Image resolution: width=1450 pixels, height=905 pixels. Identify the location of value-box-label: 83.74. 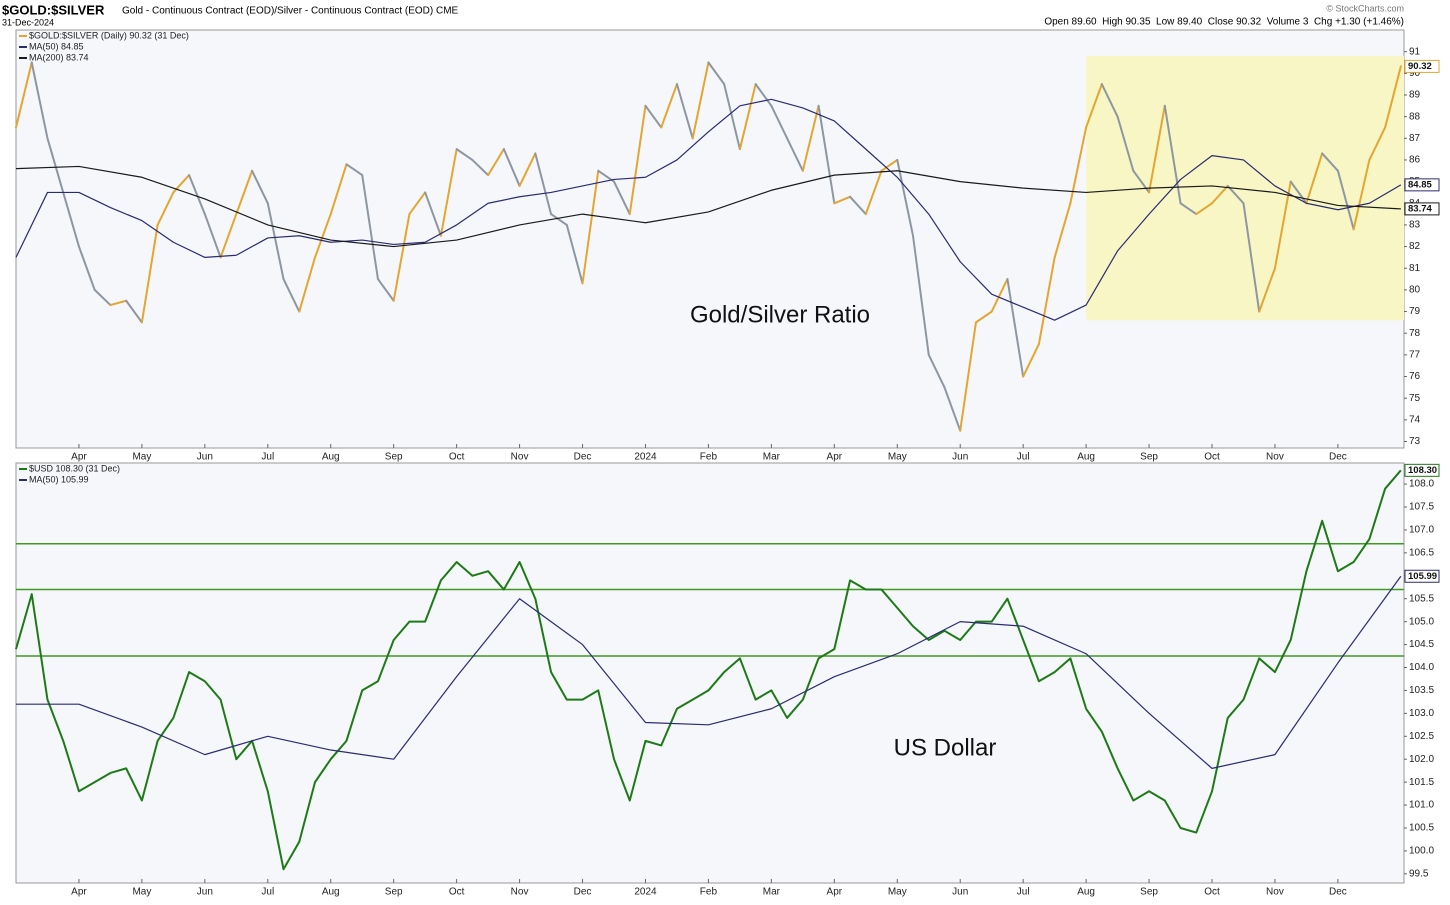
(1420, 208).